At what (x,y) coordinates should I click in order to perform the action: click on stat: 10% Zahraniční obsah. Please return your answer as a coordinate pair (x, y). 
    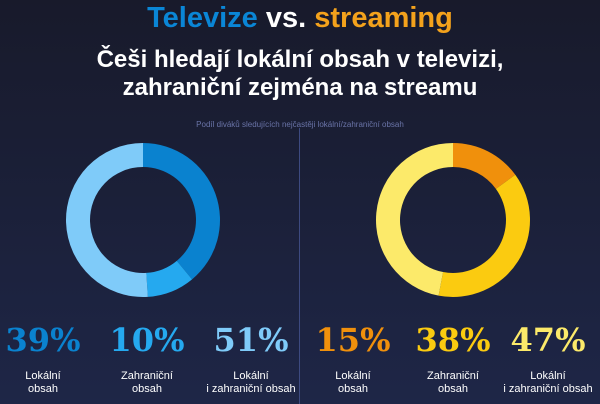
    Looking at the image, I should click on (147, 359).